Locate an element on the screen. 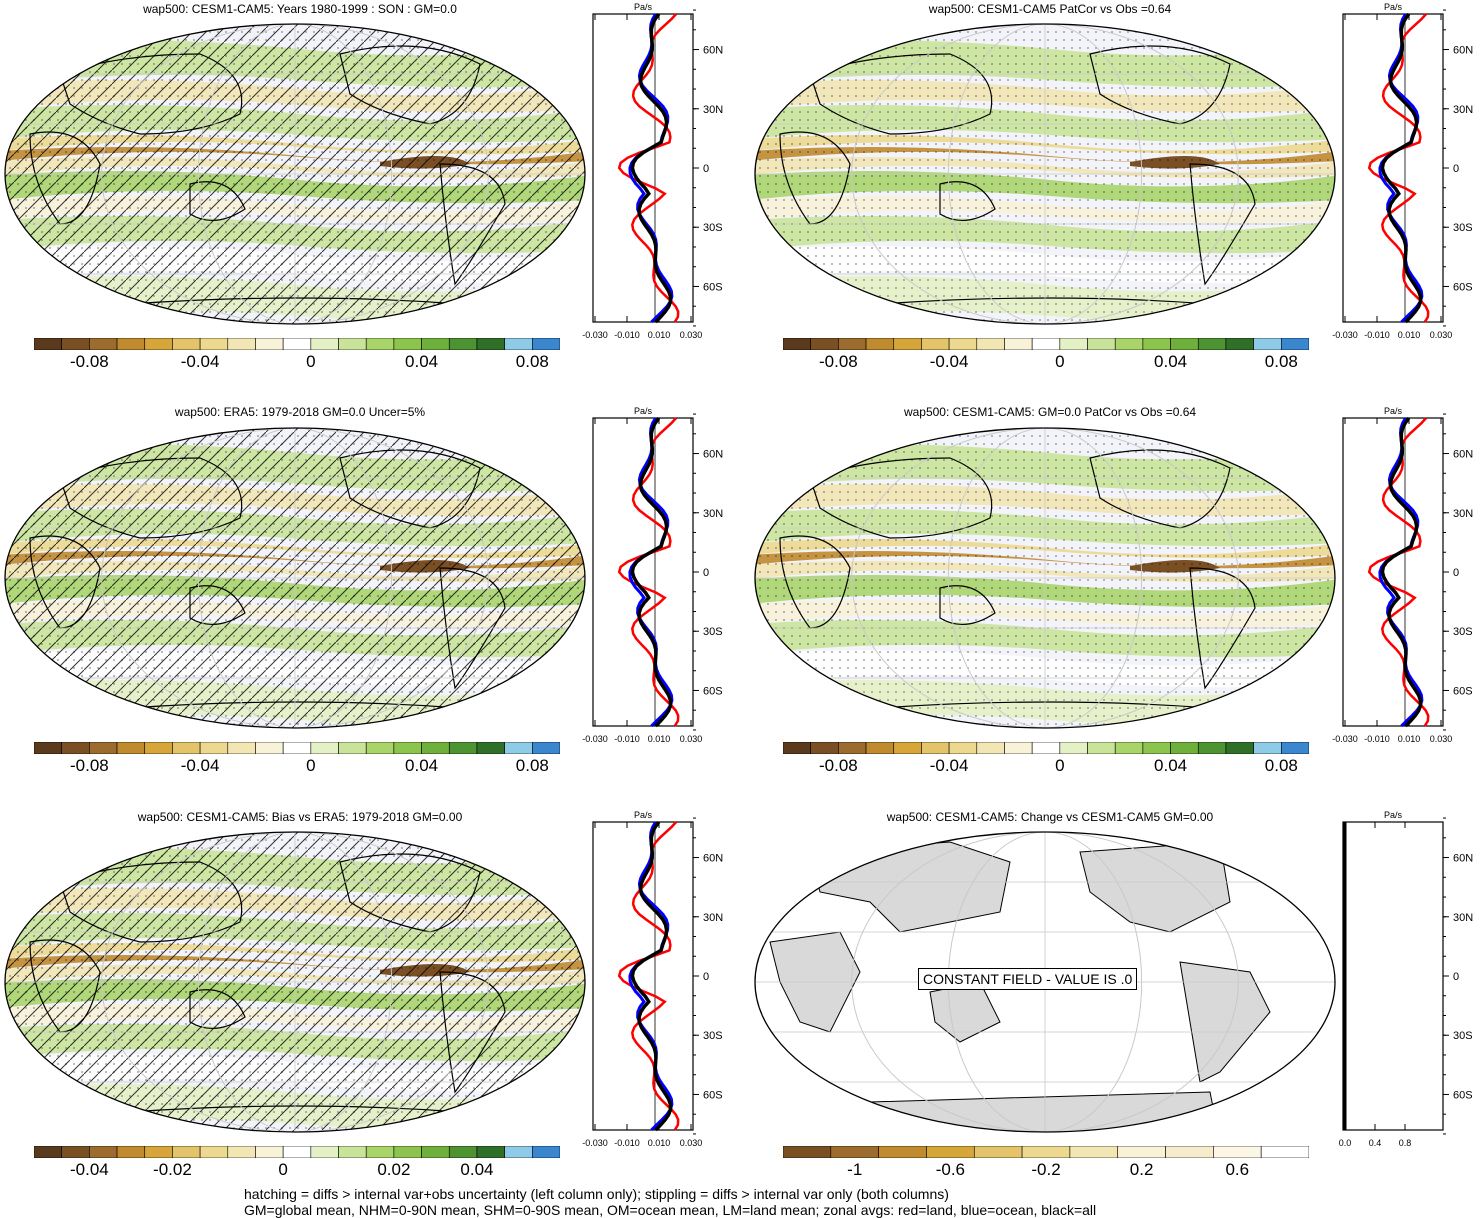 This screenshot has width=1483, height=1218. colorbar-label: 0.04 is located at coordinates (422, 361).